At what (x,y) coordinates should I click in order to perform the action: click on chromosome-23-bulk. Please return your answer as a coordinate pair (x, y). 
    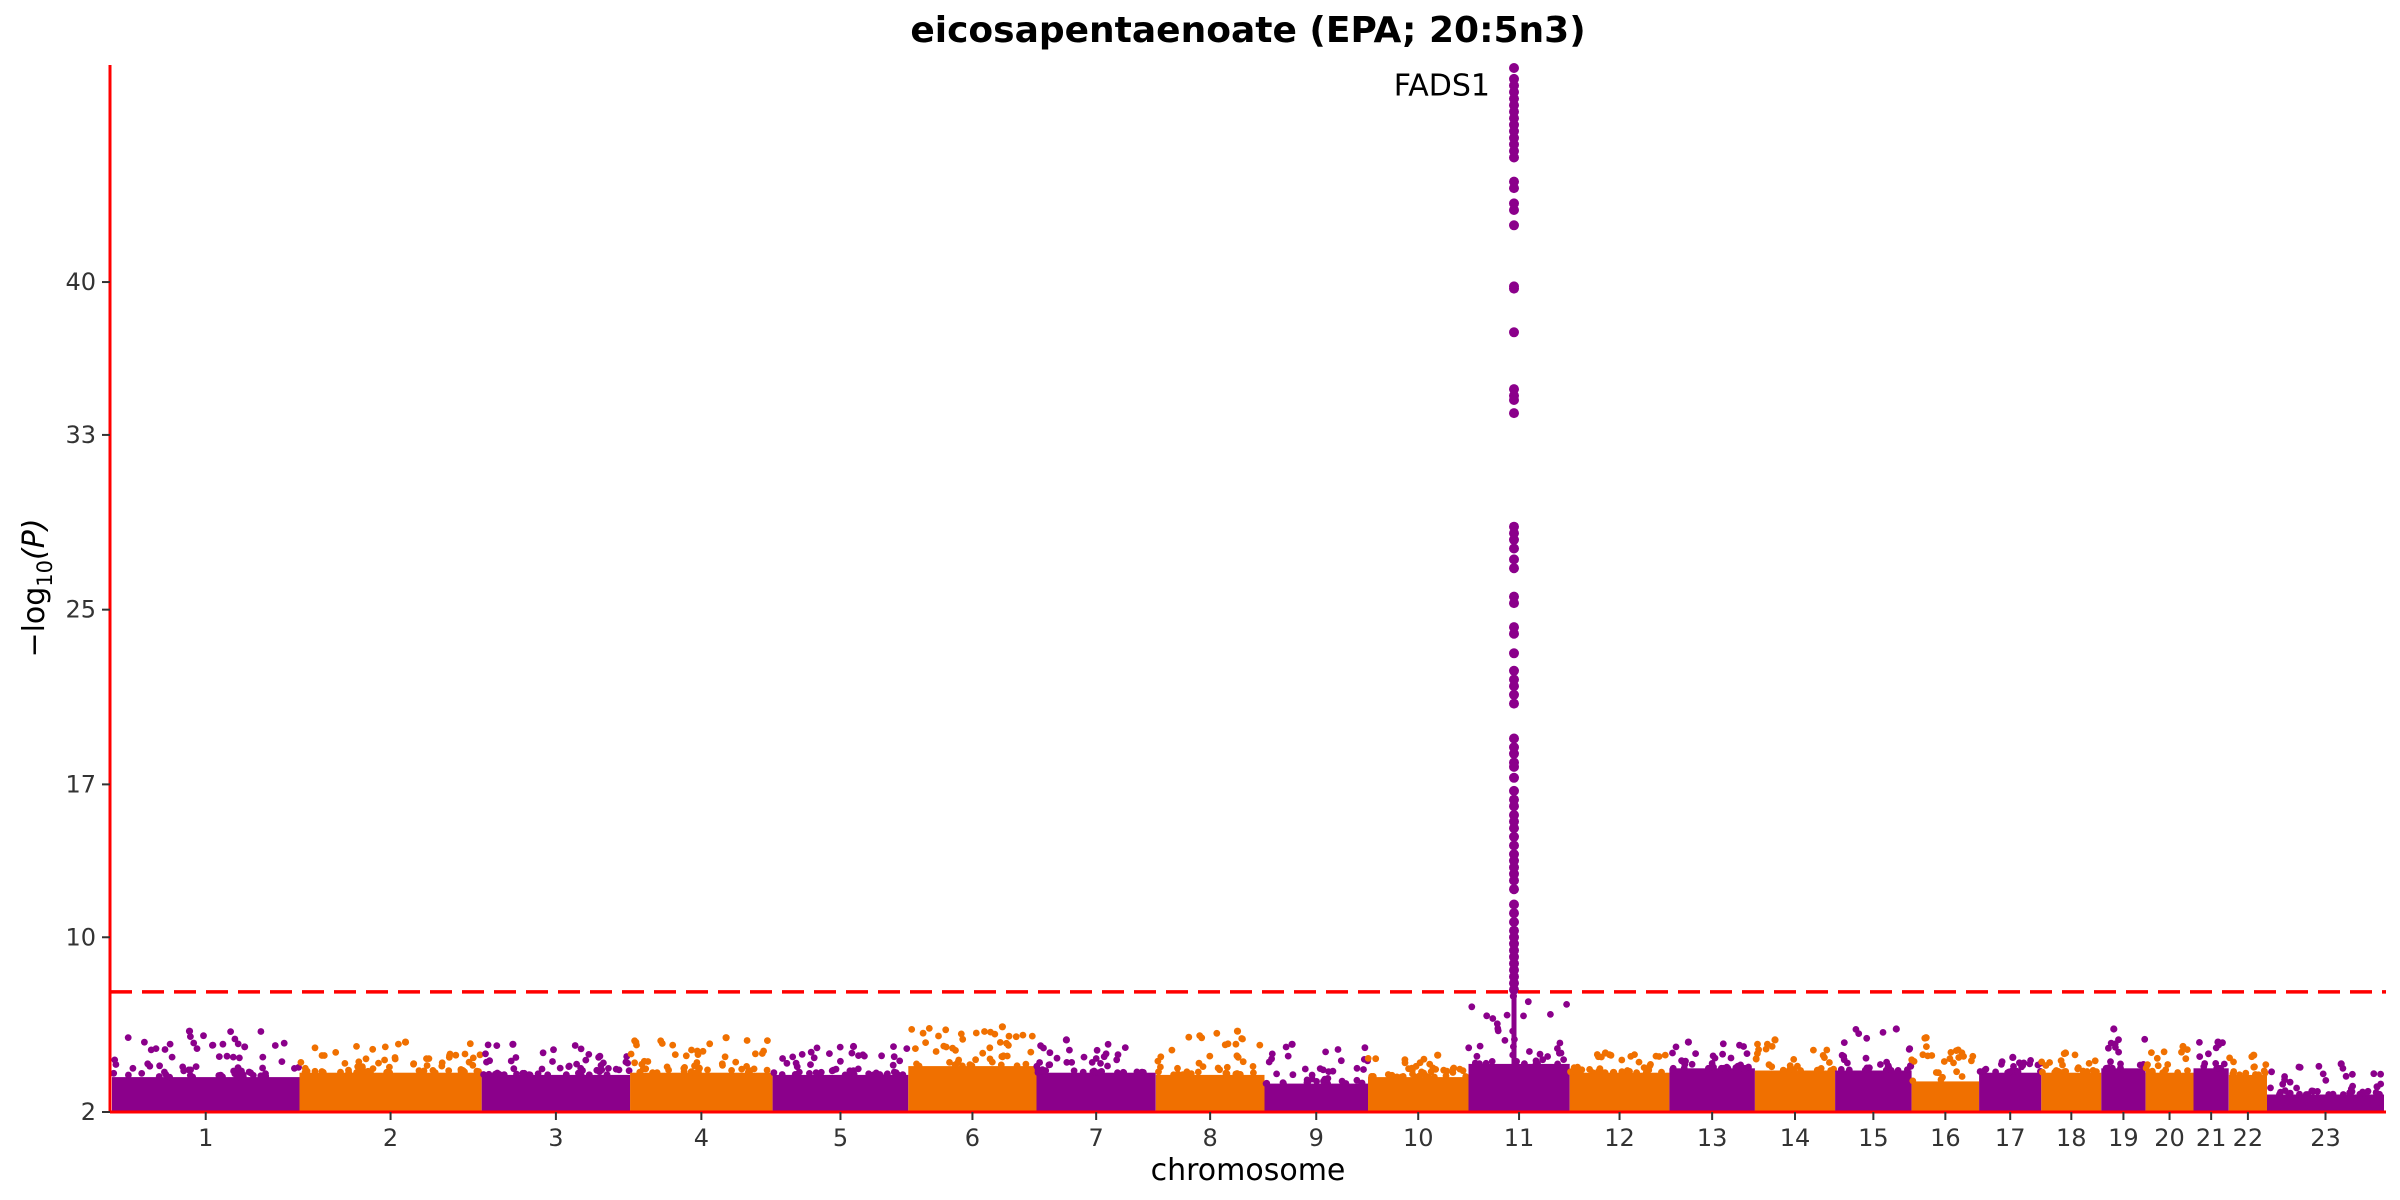
    Looking at the image, I should click on (2325, 1103).